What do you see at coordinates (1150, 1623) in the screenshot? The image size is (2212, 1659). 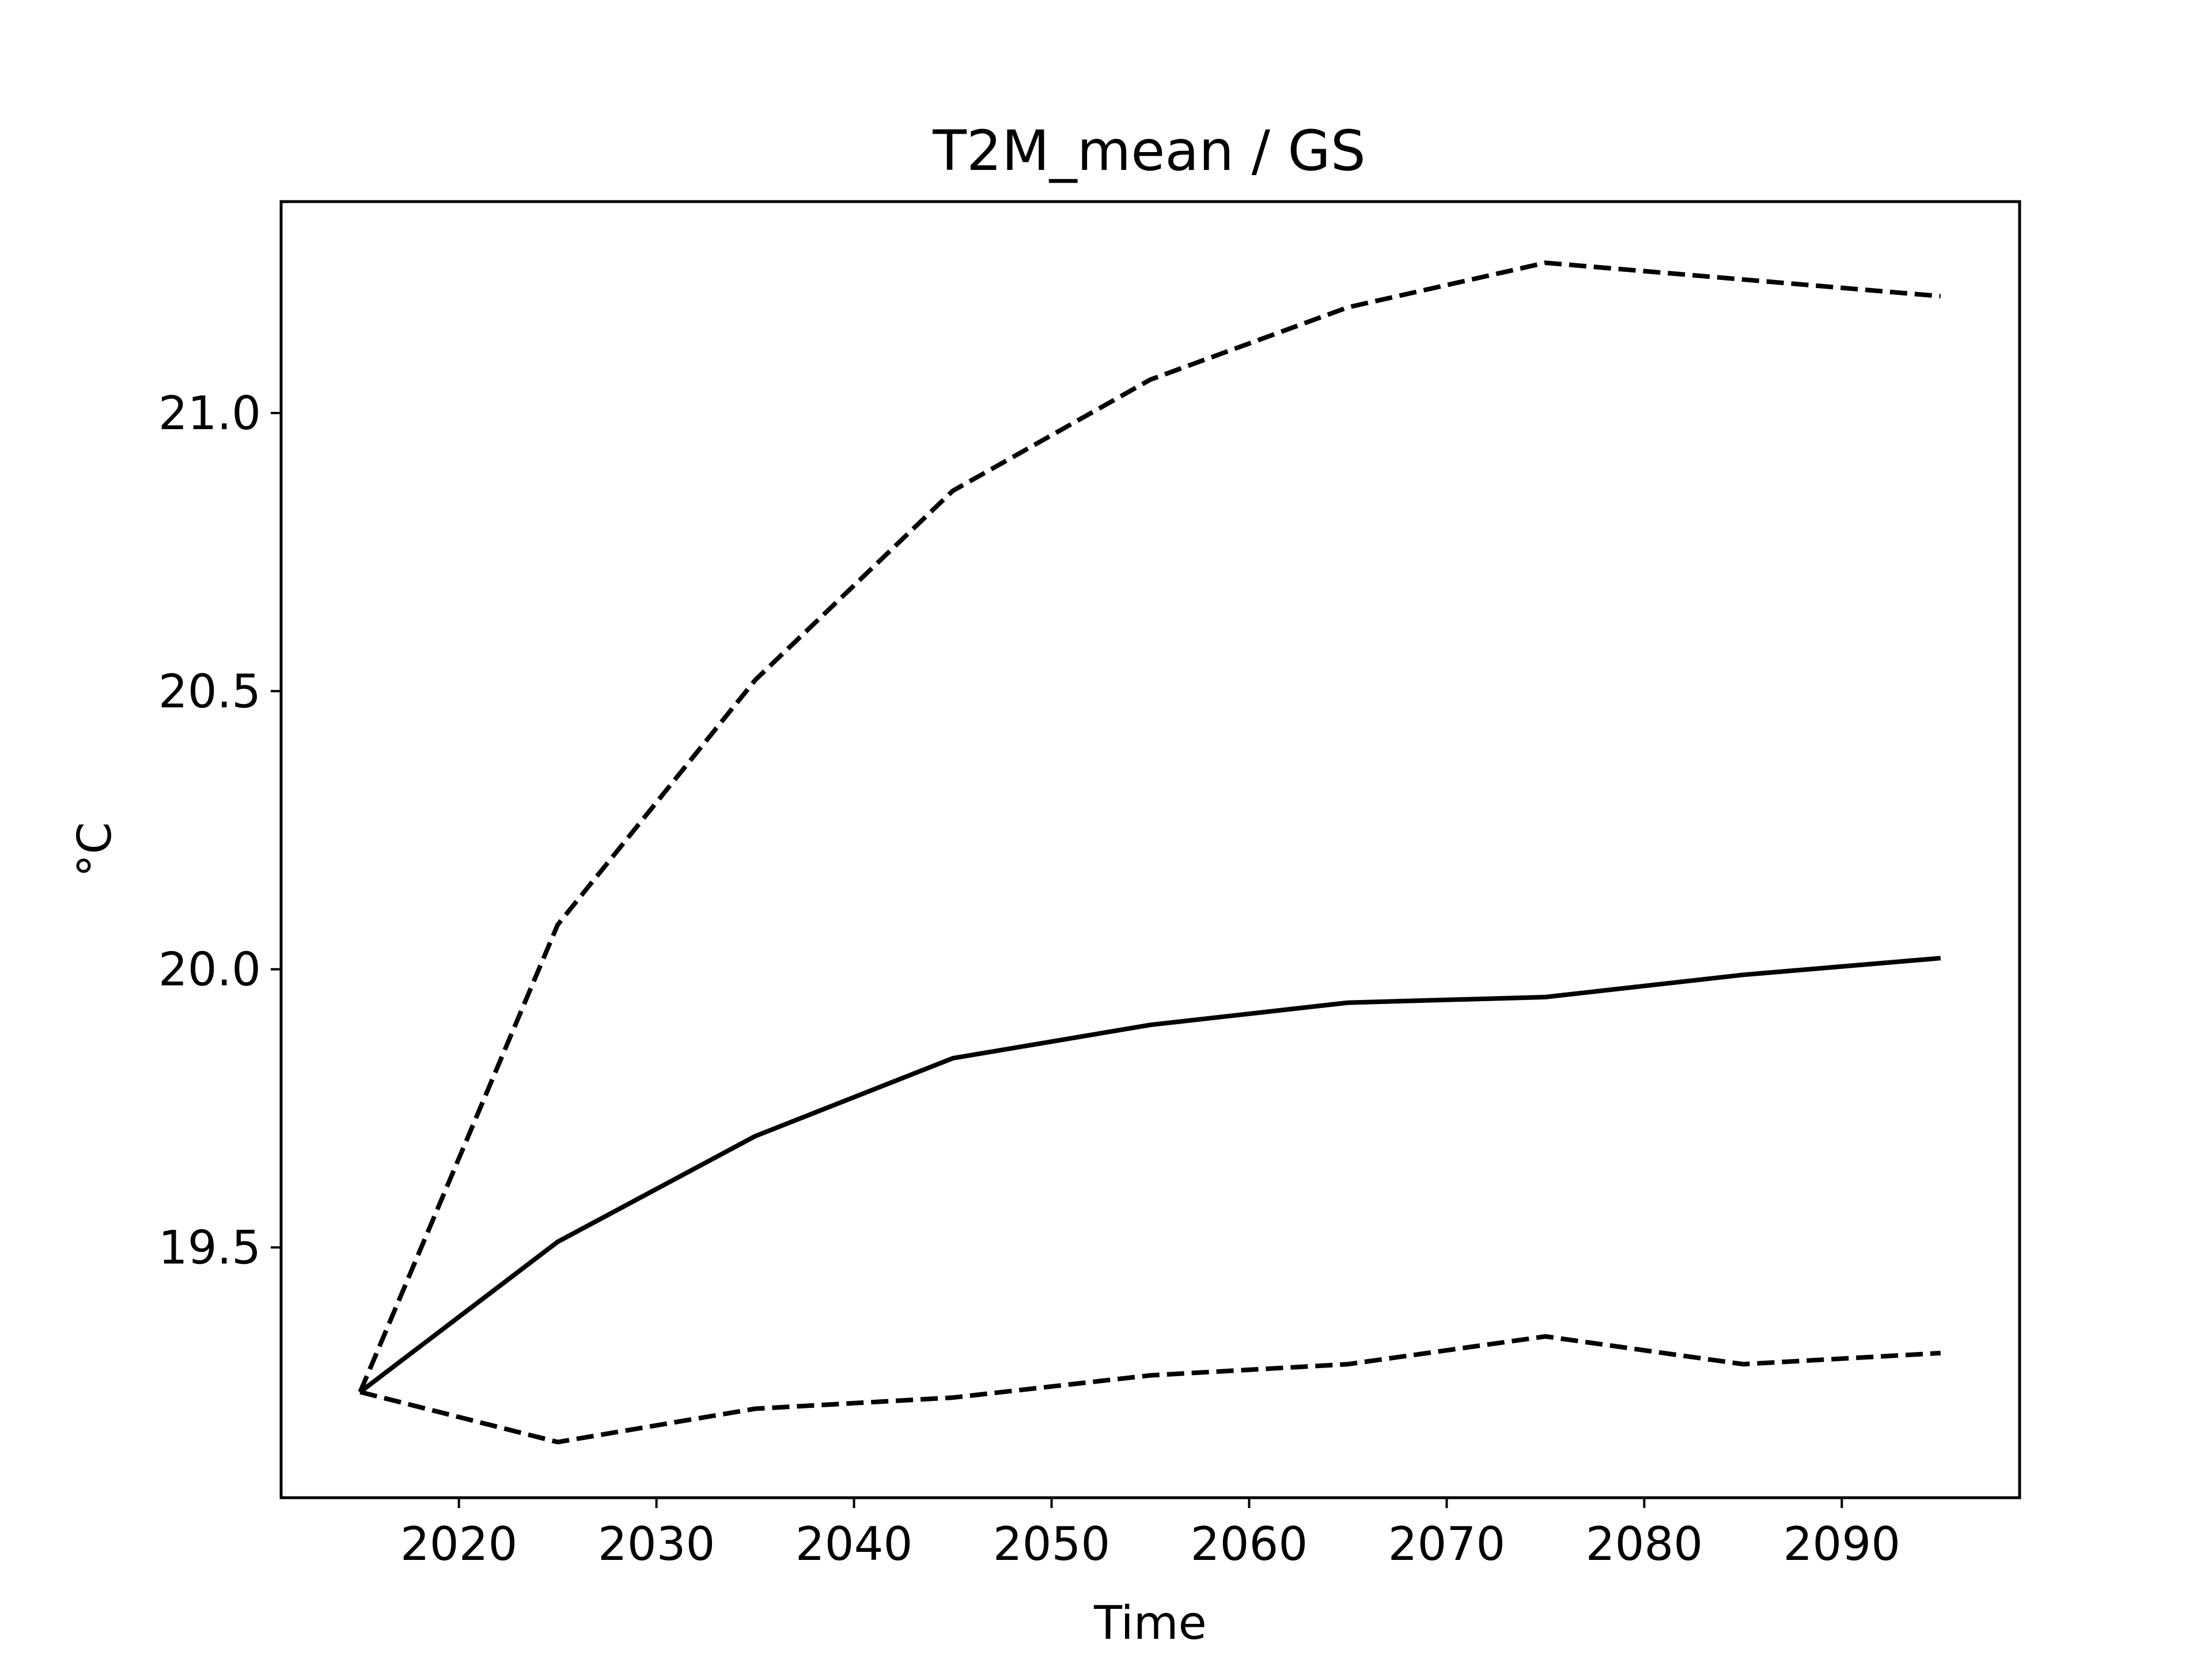 I see `x-axis-label: Time` at bounding box center [1150, 1623].